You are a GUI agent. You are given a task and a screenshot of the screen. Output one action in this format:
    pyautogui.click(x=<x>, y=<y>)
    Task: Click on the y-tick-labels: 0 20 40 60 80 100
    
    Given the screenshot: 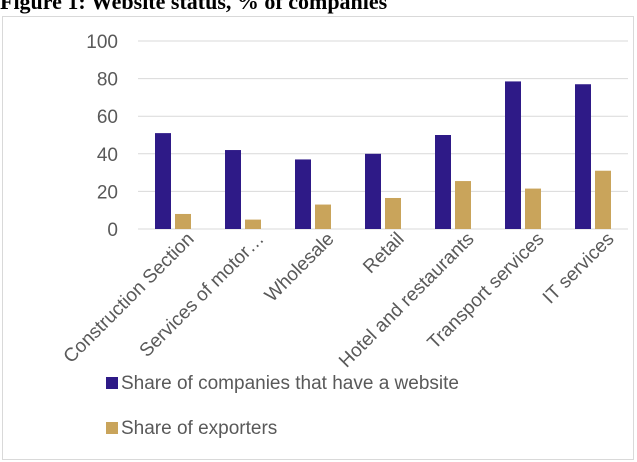 What is the action you would take?
    pyautogui.click(x=102, y=136)
    